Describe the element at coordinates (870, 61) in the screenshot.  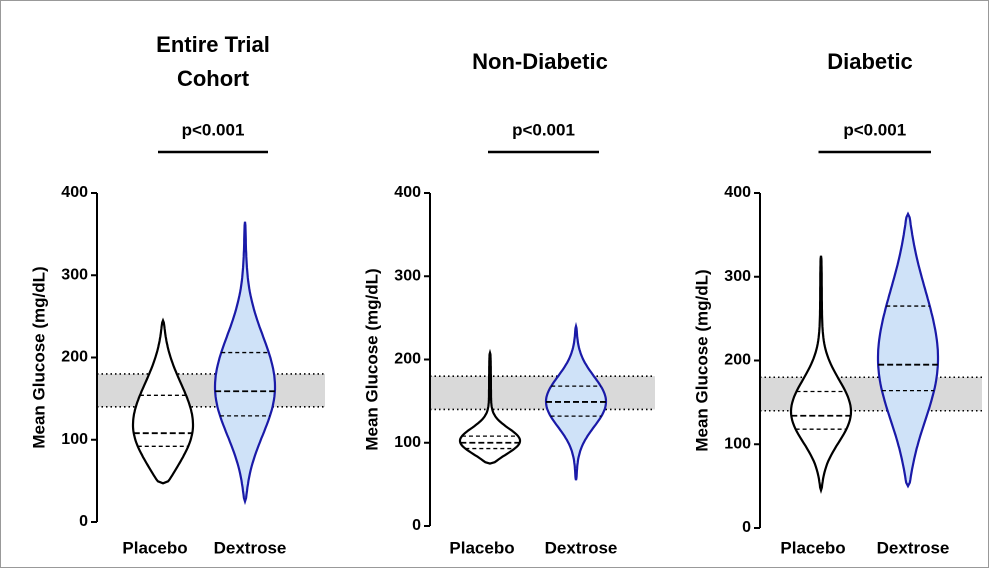
I see `chart-title: Diabetic` at that location.